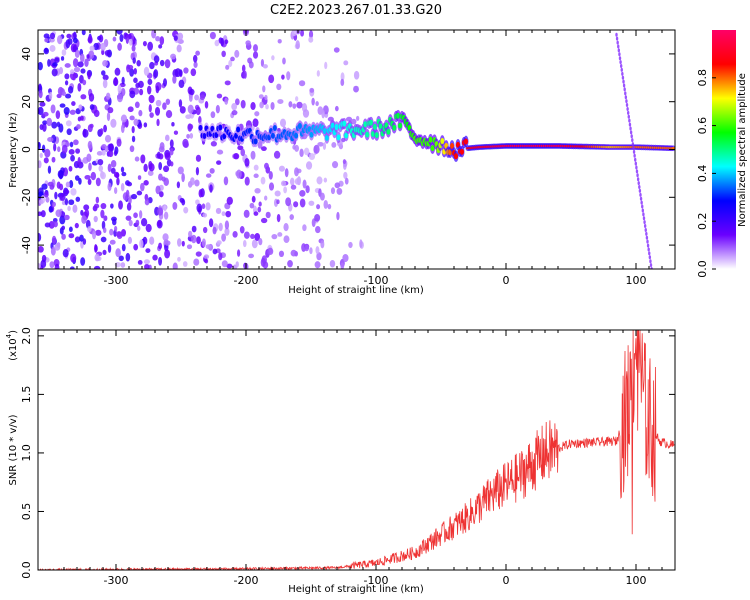 Image resolution: width=750 pixels, height=600 pixels. Describe the element at coordinates (26, 54) in the screenshot. I see `y-tick-label: 40` at that location.